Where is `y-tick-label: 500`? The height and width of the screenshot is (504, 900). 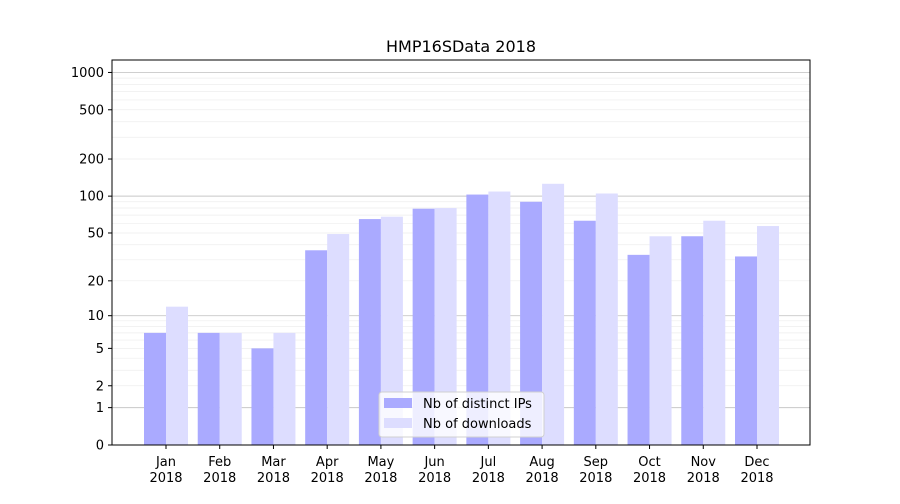 y-tick-label: 500 is located at coordinates (91, 110).